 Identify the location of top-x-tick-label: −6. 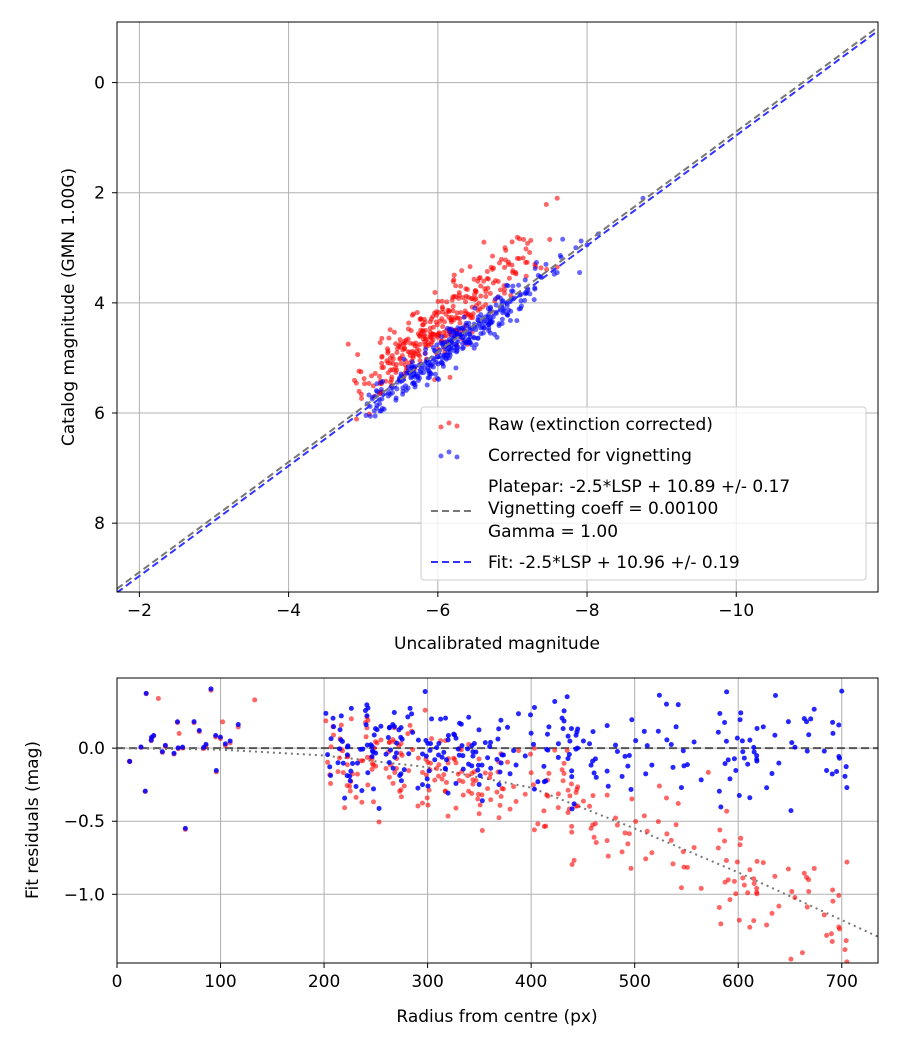
(437, 611).